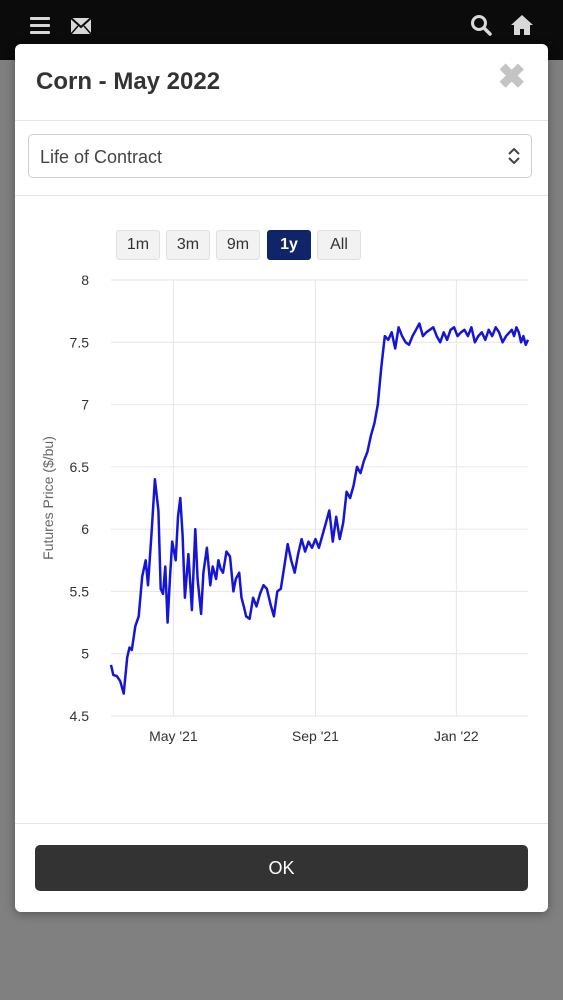  I want to click on menu-icon, so click(42, 26).